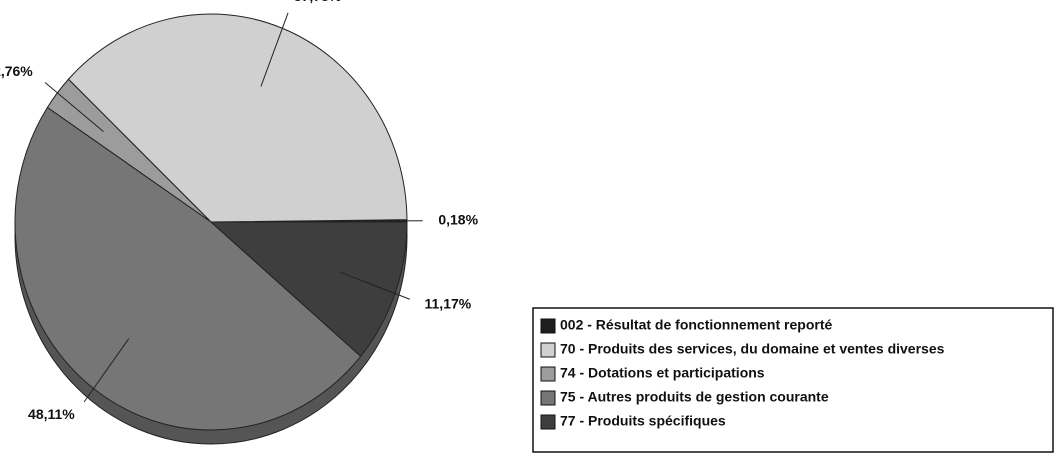 The image size is (1059, 455). I want to click on data-label: 0,18%, so click(458, 219).